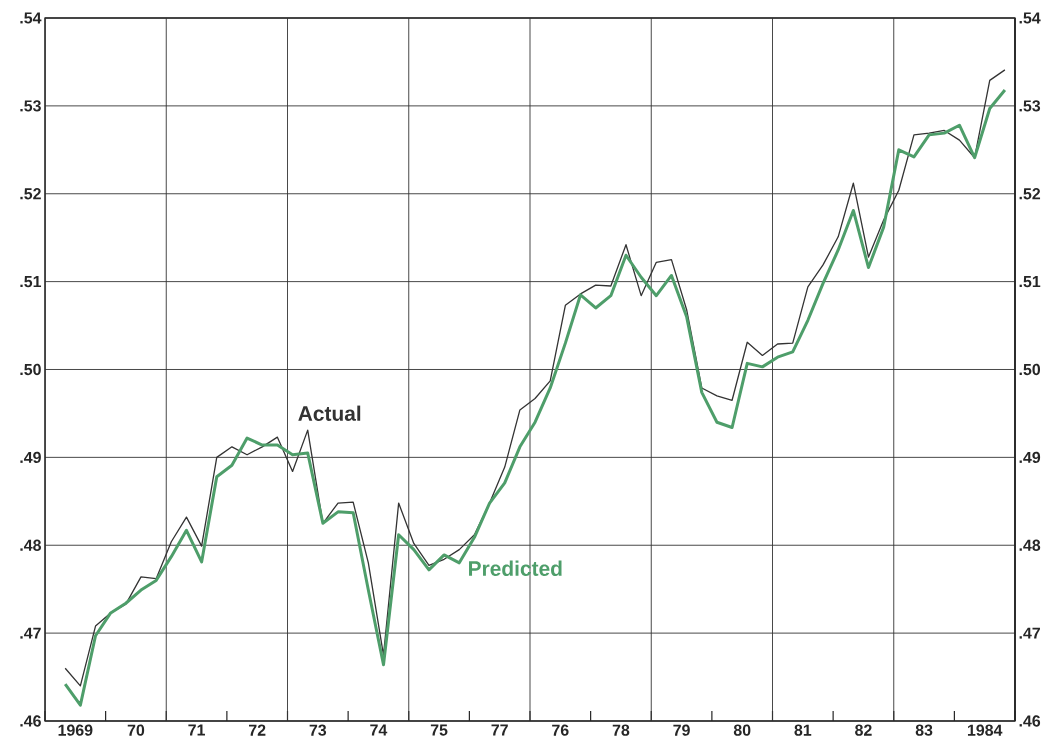 This screenshot has height=755, width=1056. I want to click on y-tick-label: .54, so click(31, 18).